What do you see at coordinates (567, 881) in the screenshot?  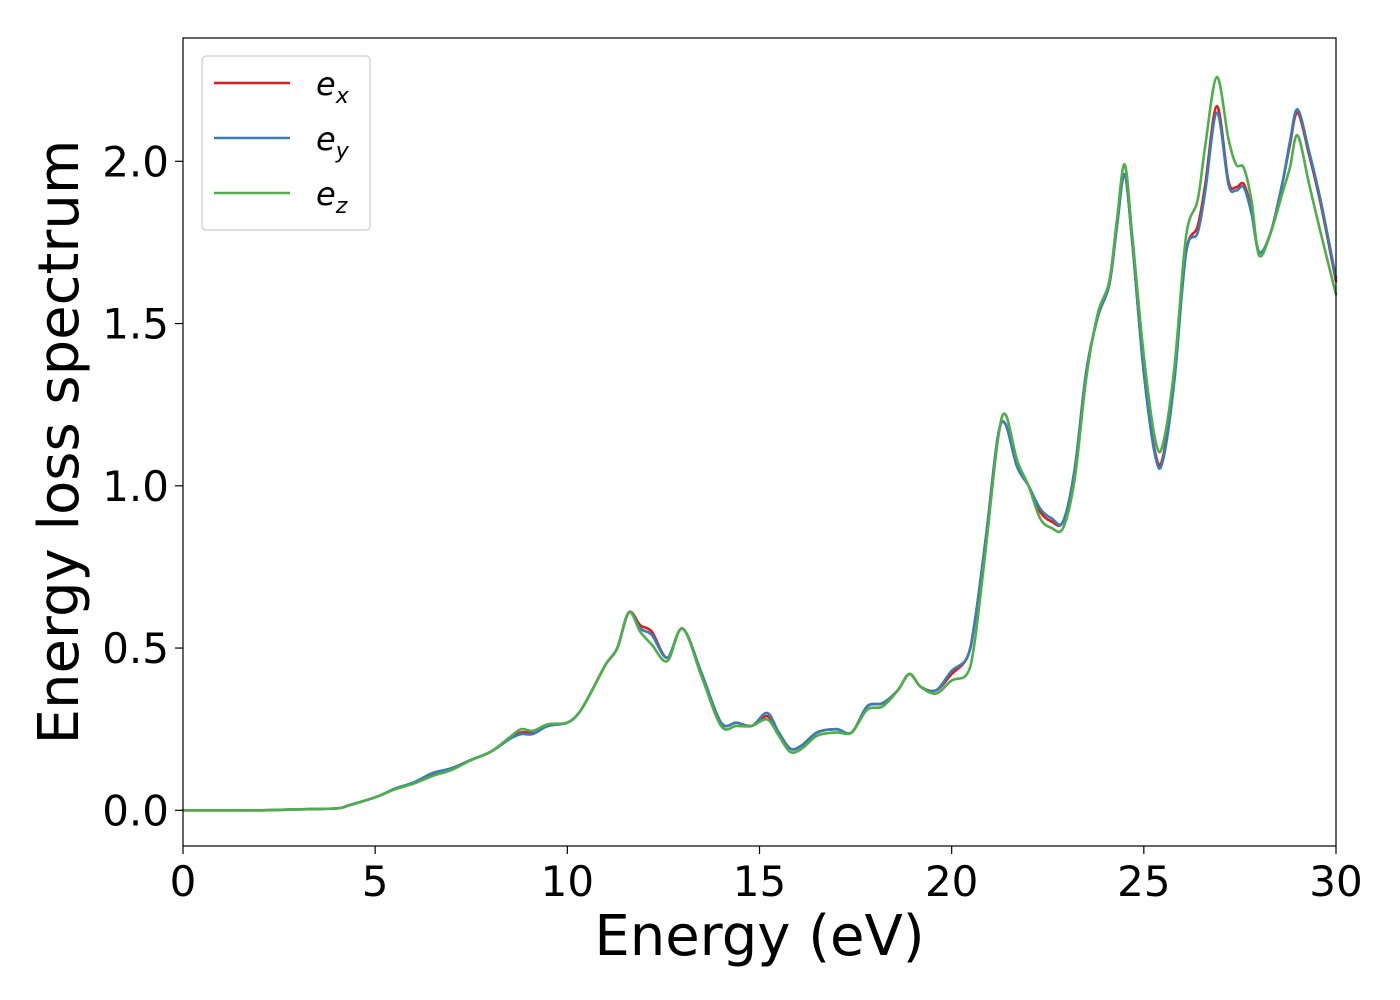 I see `x-tick-label: 10` at bounding box center [567, 881].